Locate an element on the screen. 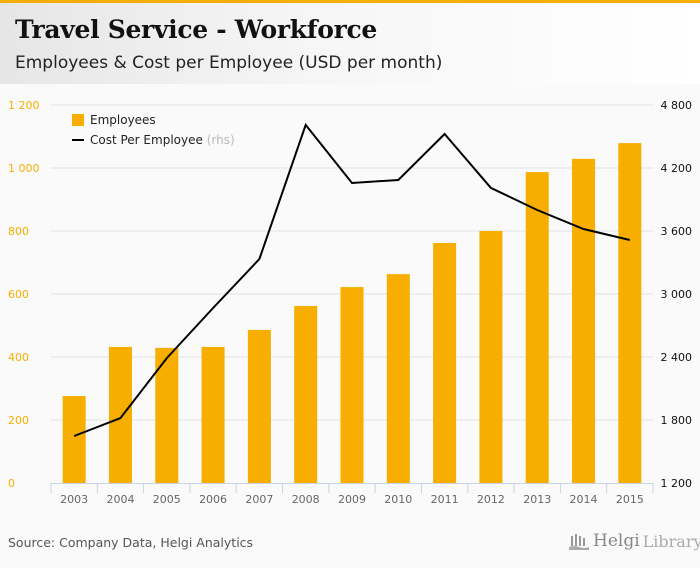 This screenshot has width=700, height=568. x-axis-tick-label: 2013 is located at coordinates (537, 499).